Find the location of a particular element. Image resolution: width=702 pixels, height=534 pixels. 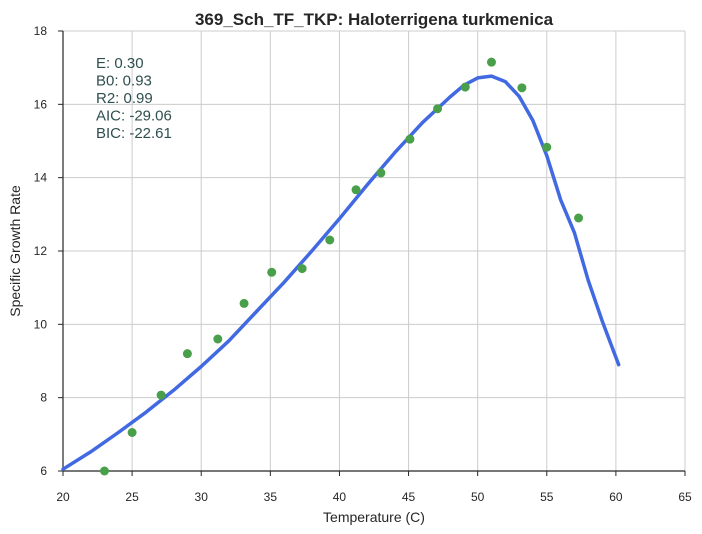

x-tick-label: 30 is located at coordinates (202, 497).